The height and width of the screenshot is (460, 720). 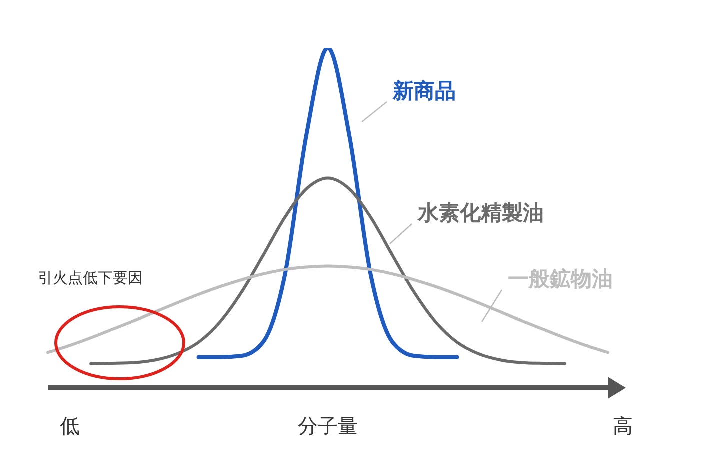 I want to click on x-axis-title: 分子量, so click(x=328, y=427).